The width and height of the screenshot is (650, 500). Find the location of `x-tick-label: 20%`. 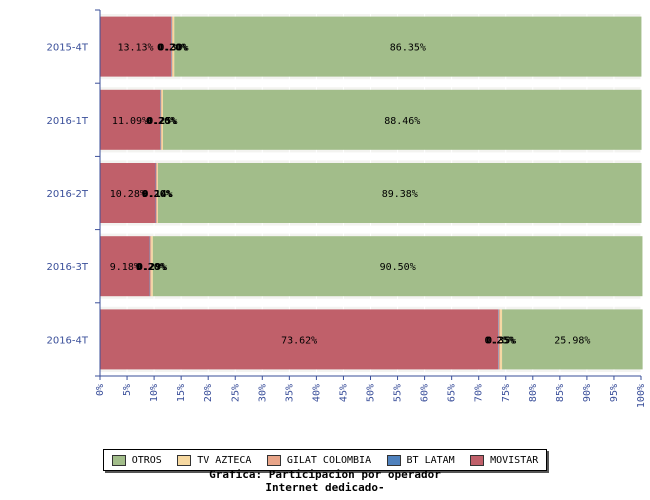

x-tick-label: 20% is located at coordinates (208, 393).